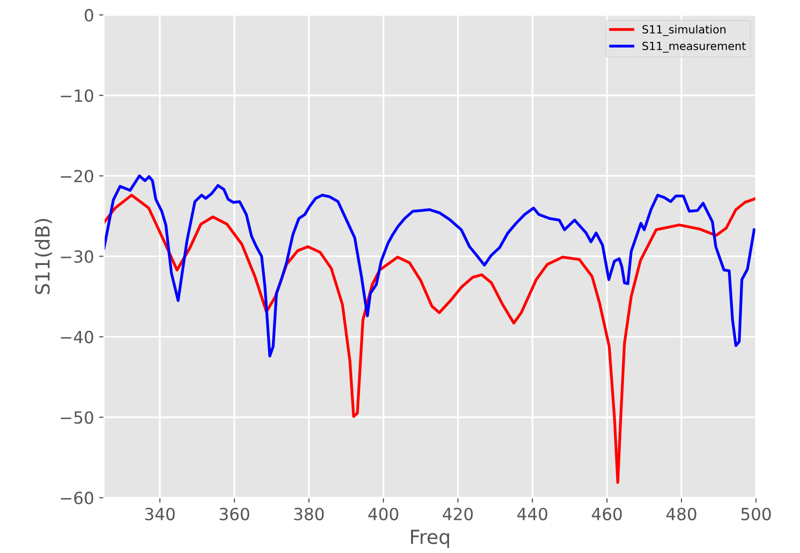  I want to click on x-tick-label: 420, so click(457, 514).